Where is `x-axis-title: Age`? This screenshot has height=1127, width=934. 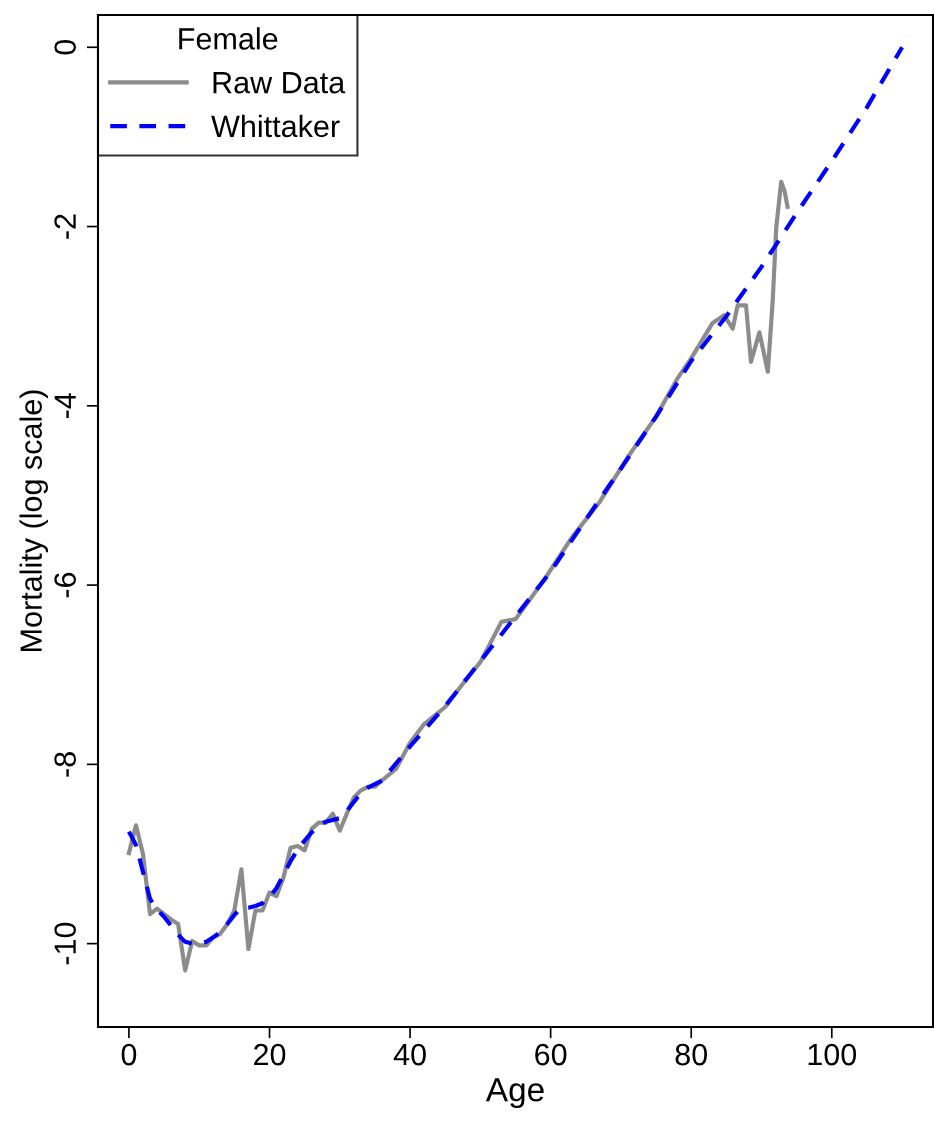
x-axis-title: Age is located at coordinates (514, 1093).